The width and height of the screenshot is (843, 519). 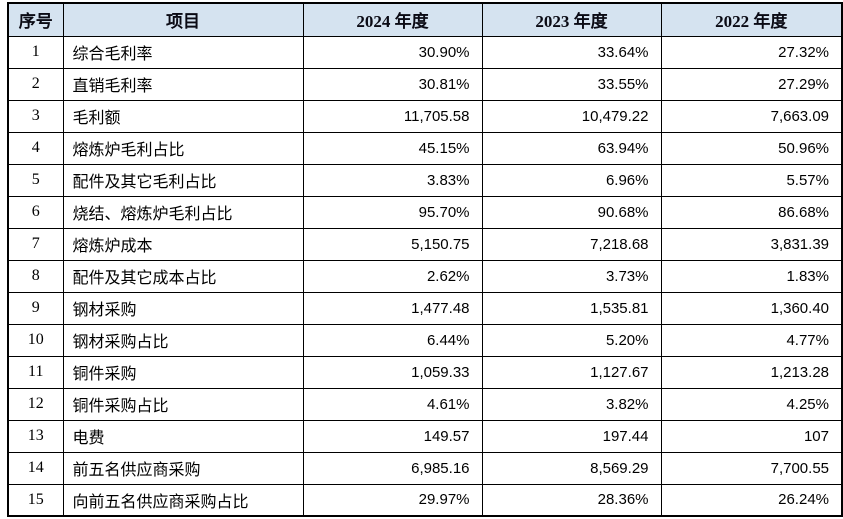 I want to click on table-header: 序号 项目 2024 年度 2023 年度 2022 年度, so click(x=425, y=19).